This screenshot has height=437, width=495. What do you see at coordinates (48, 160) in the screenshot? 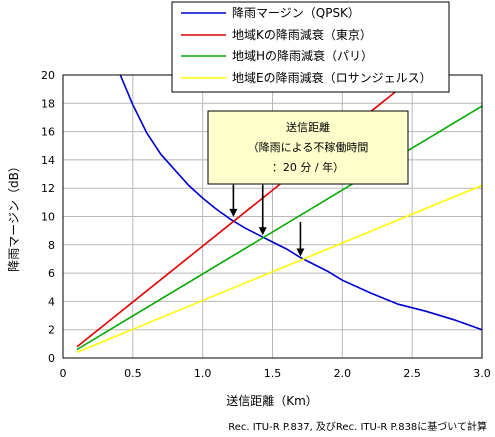
I see `y-tick-label: 14` at bounding box center [48, 160].